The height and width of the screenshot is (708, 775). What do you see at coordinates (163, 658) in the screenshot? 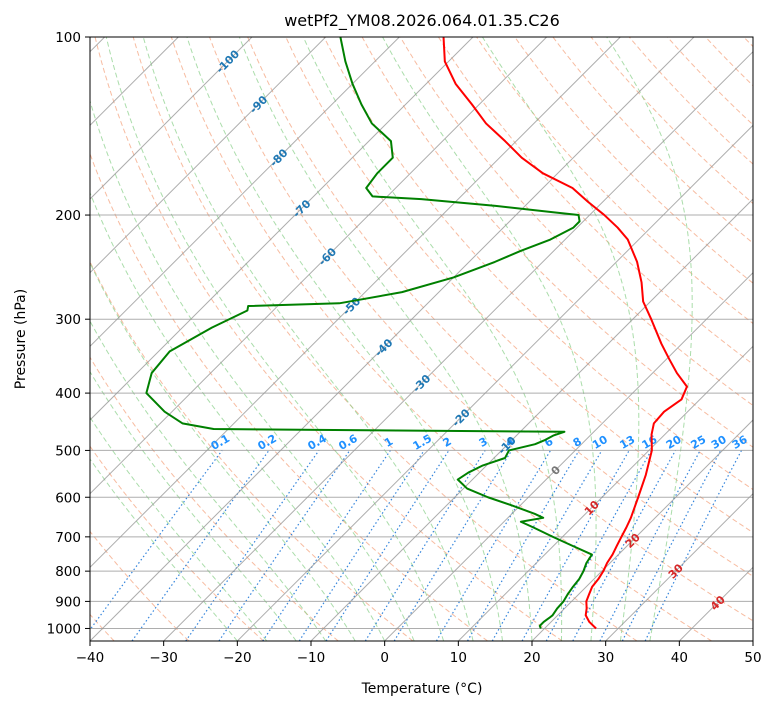
I see `x-tick-label: −30` at bounding box center [163, 658].